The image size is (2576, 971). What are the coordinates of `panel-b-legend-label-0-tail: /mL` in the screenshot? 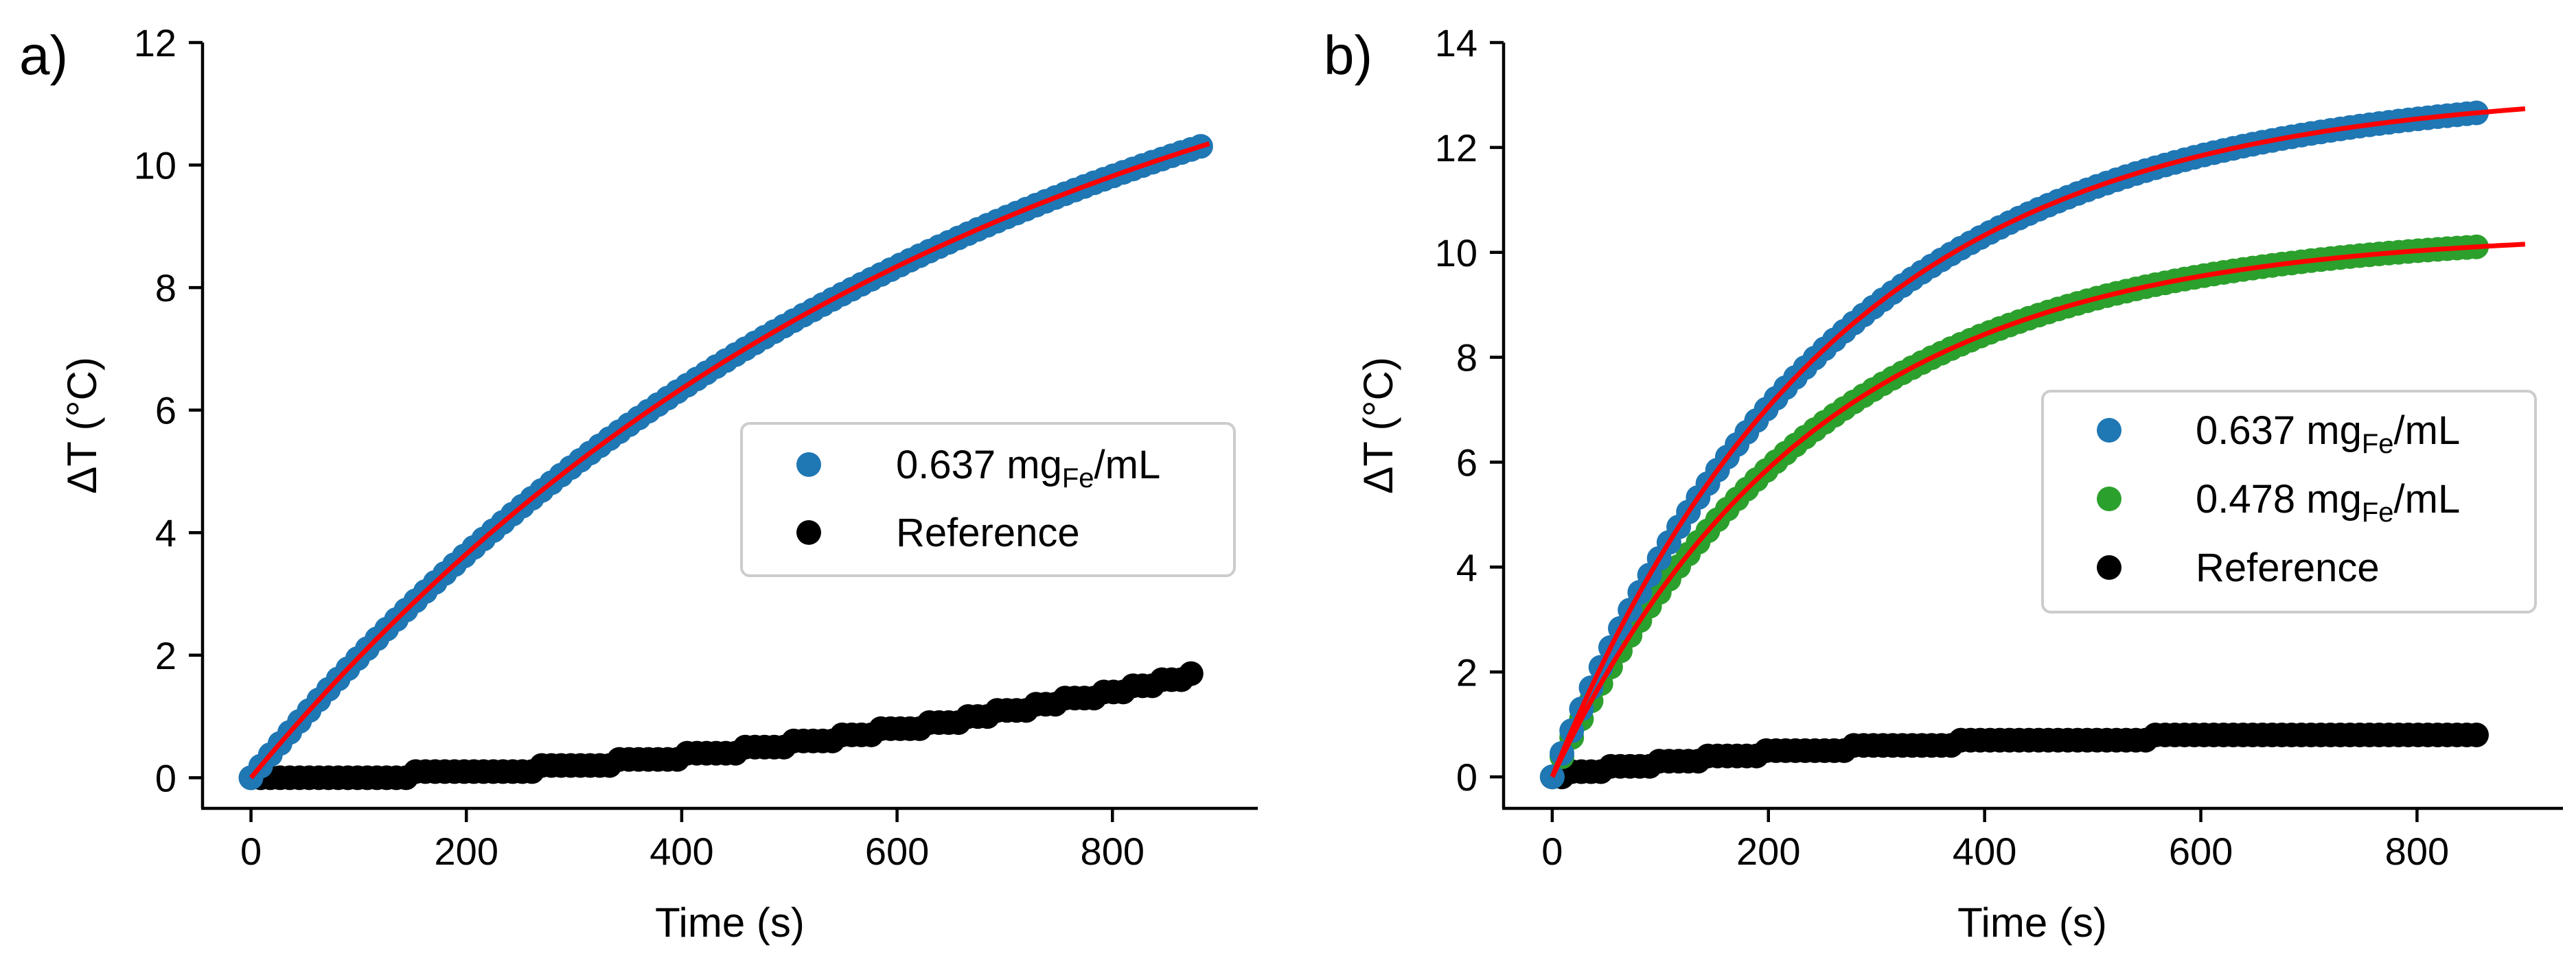 It's located at (2427, 430).